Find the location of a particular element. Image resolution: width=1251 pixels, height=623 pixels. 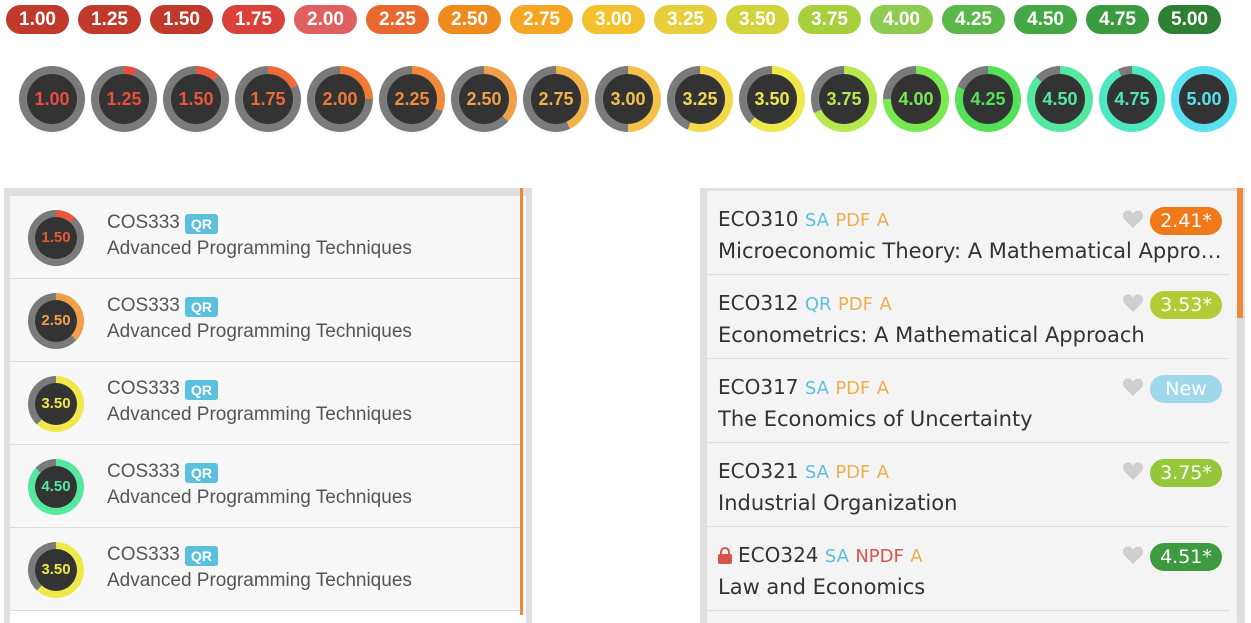

course-code: ECO317 is located at coordinates (758, 387).